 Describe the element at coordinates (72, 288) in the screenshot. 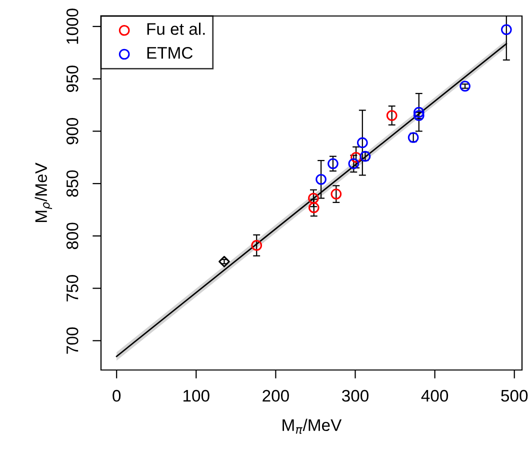

I see `y-tick-label: 750` at that location.